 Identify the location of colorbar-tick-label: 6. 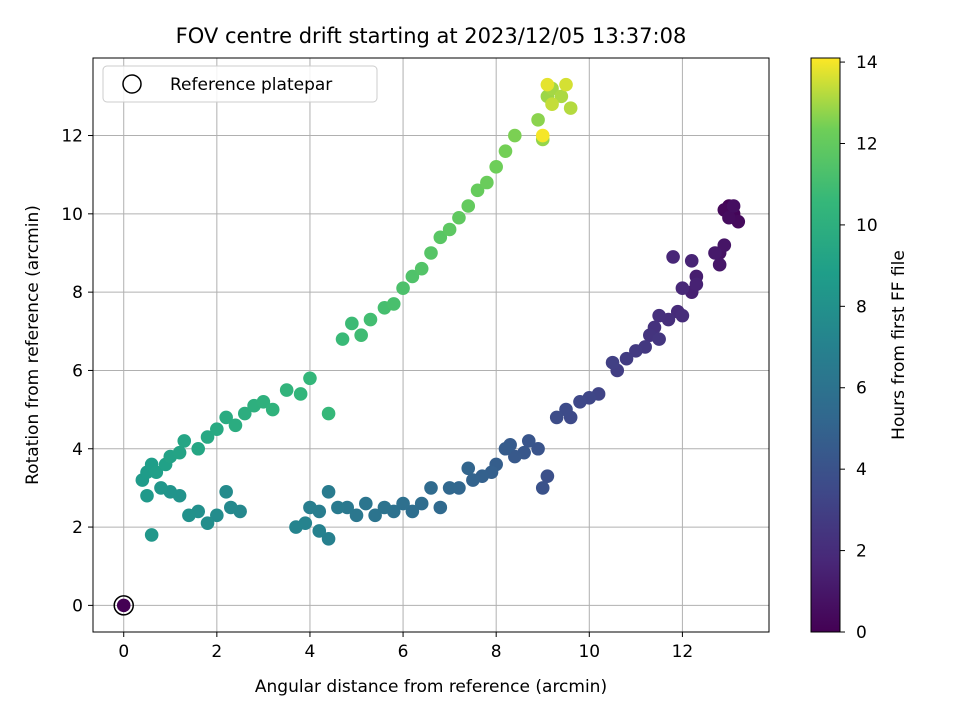
(861, 389).